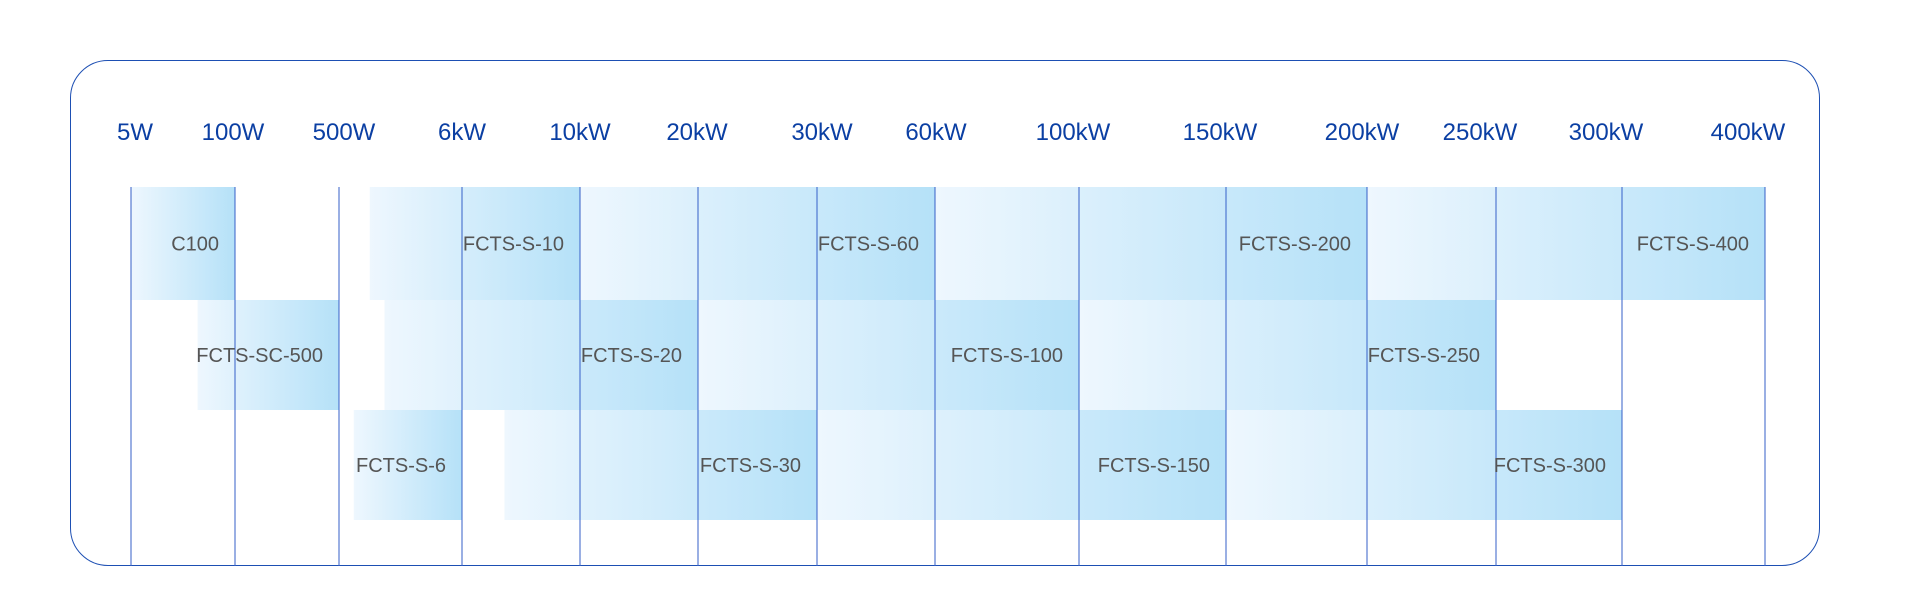  Describe the element at coordinates (868, 245) in the screenshot. I see `bar-label: FCTS-S-60` at that location.